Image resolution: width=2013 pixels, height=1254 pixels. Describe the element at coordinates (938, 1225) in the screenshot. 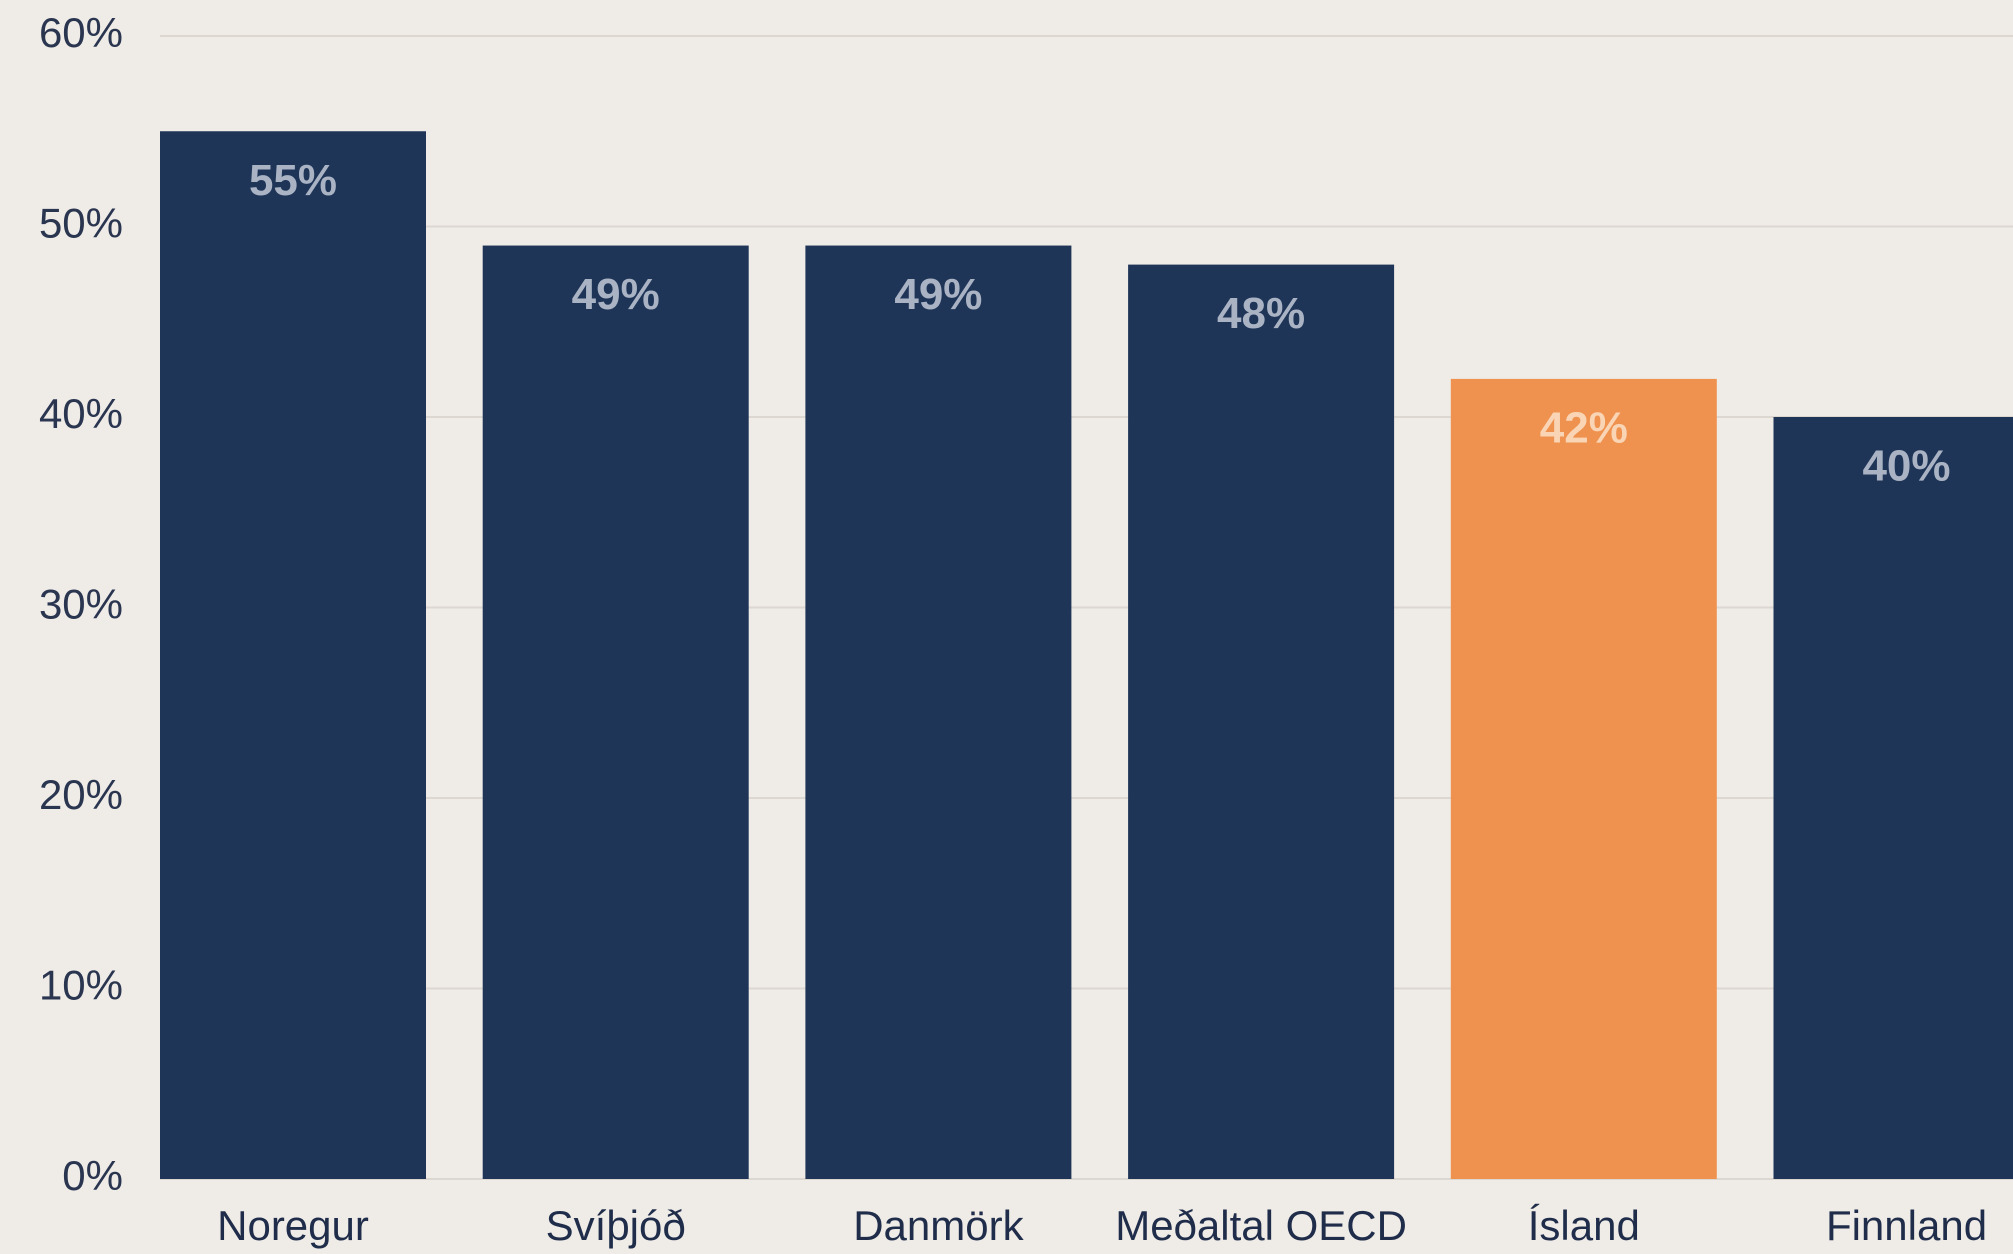

I see `x-tick-label: Danmörk` at that location.